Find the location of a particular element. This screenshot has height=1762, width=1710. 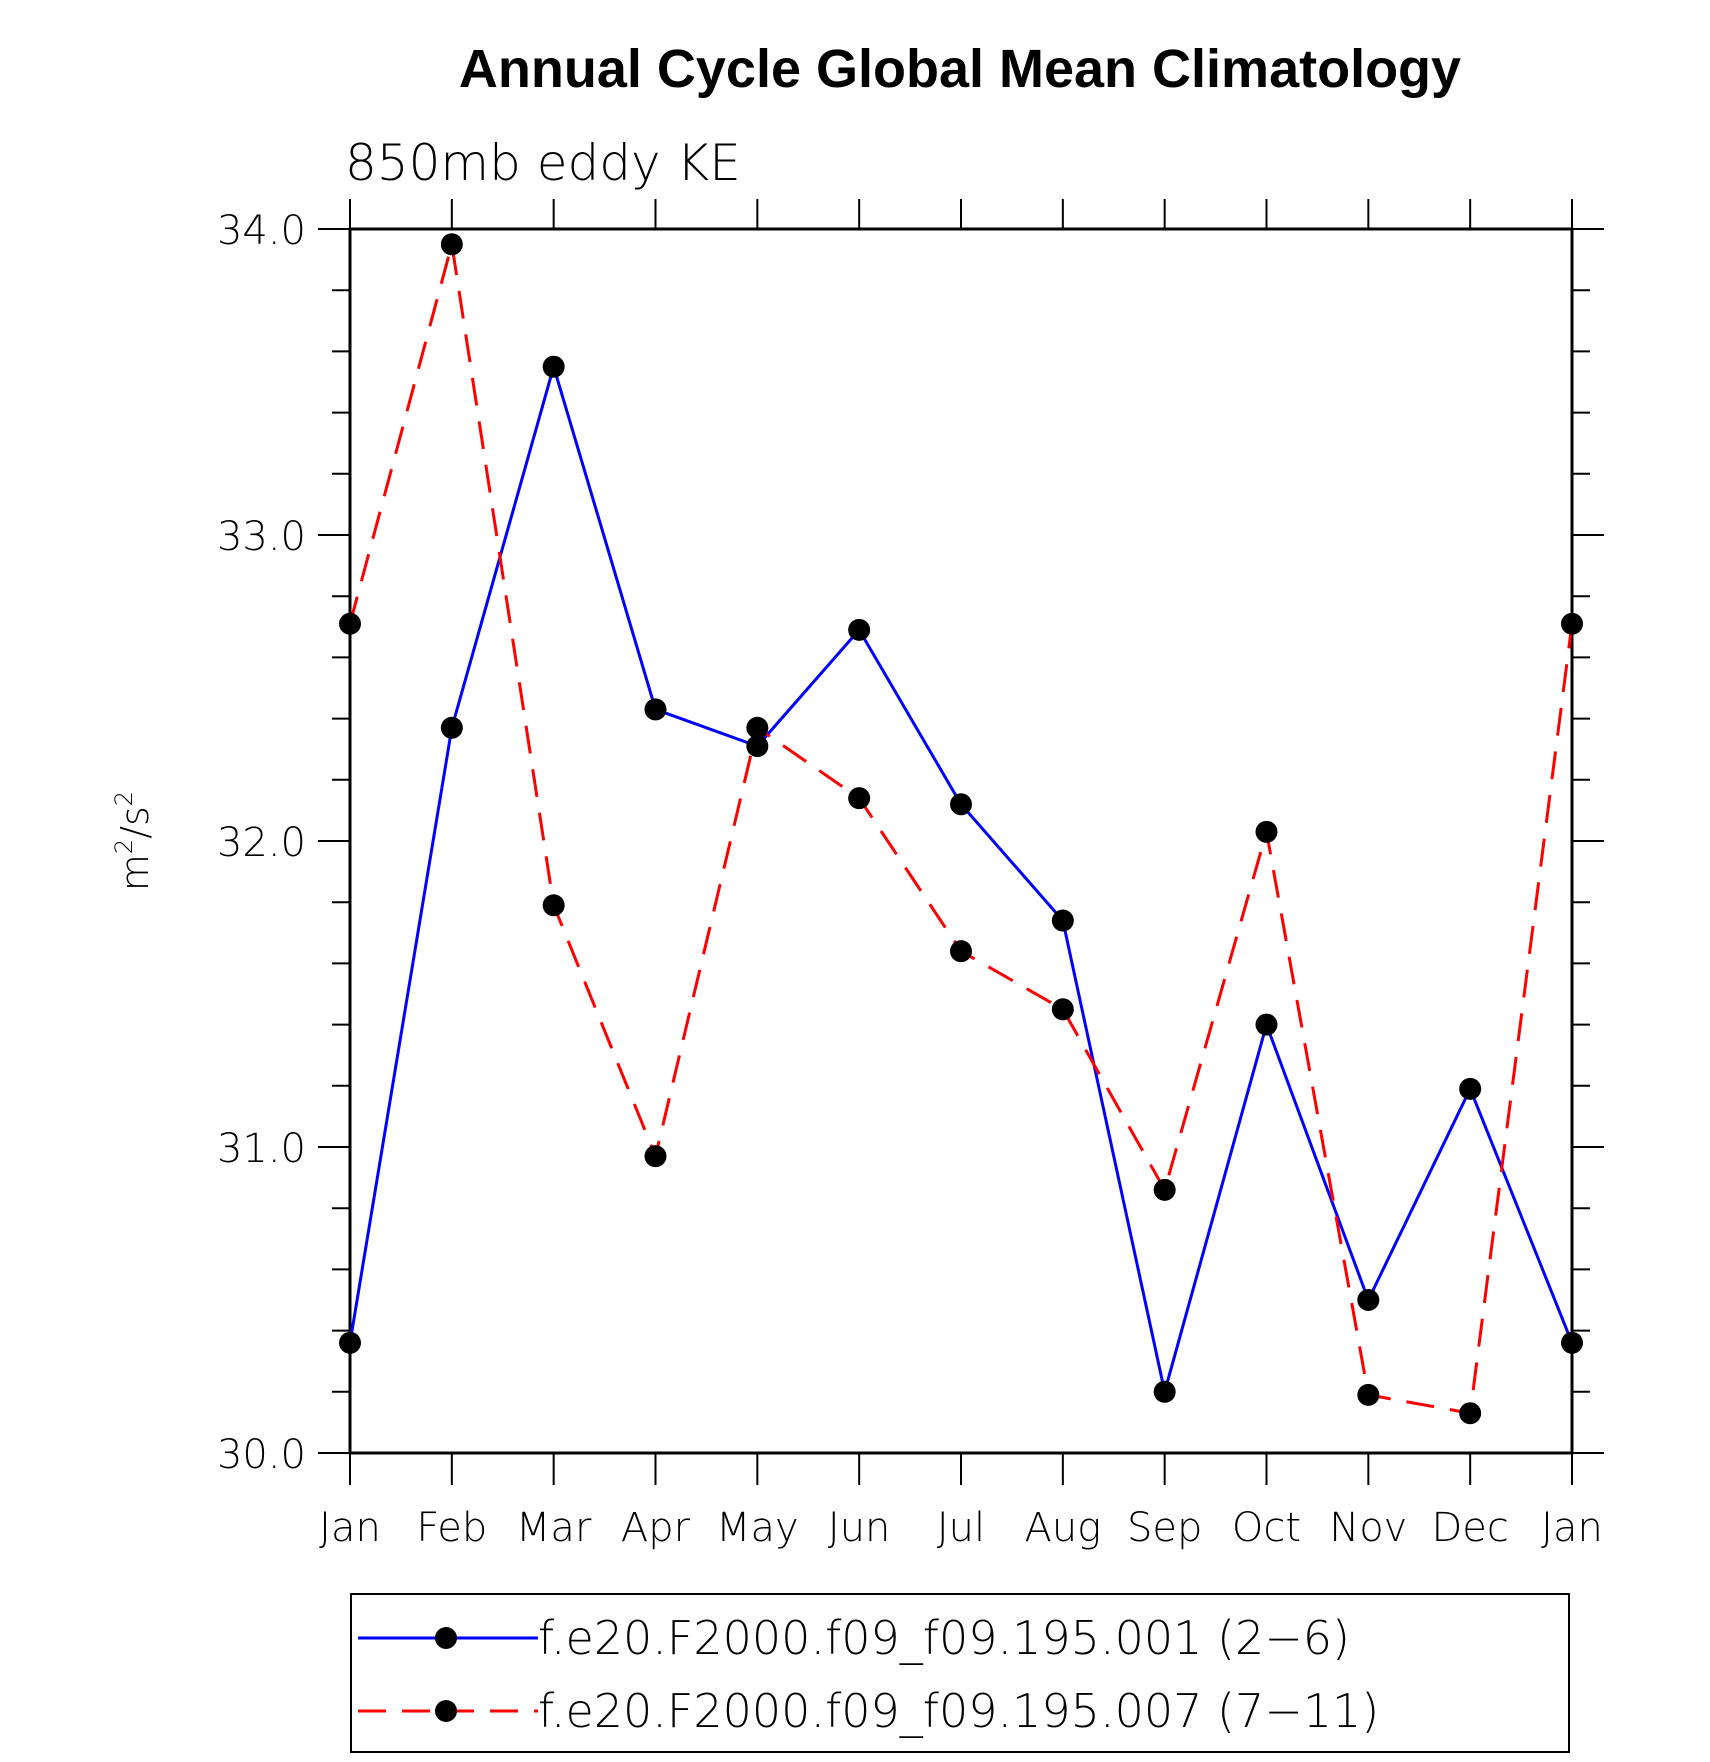

x-tick-label: Jul is located at coordinates (961, 1528).